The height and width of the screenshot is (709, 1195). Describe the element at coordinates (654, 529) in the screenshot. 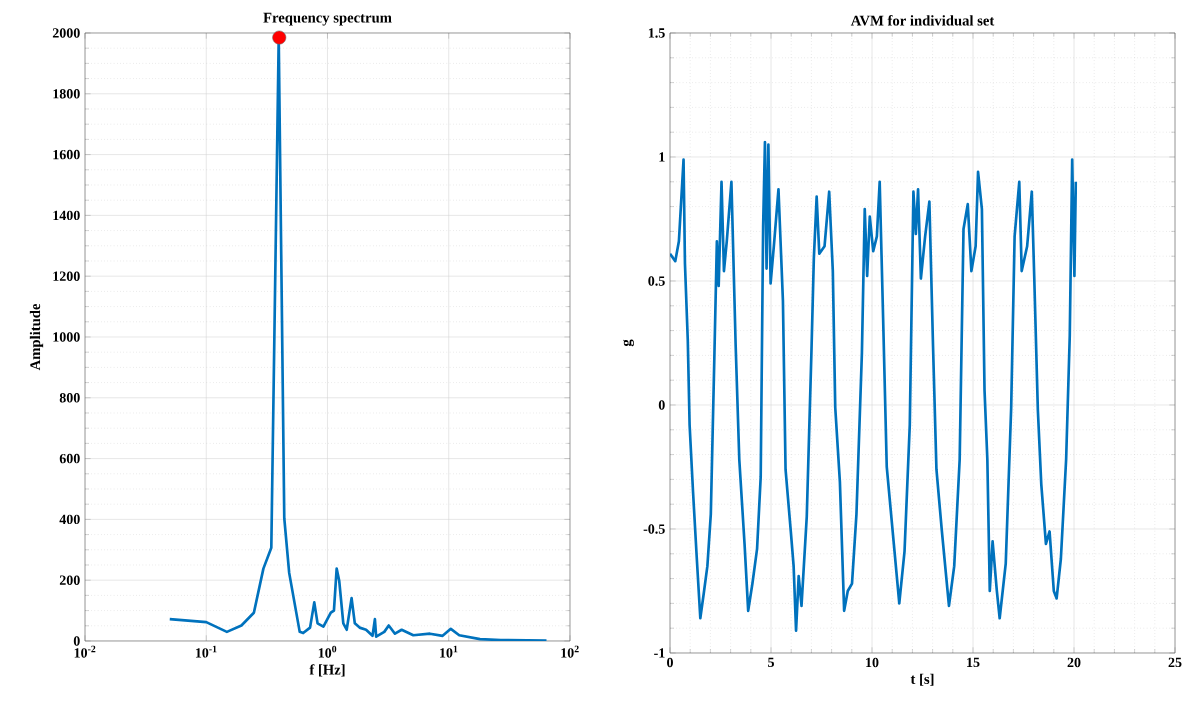

I see `y-tick-label: -0.5` at that location.